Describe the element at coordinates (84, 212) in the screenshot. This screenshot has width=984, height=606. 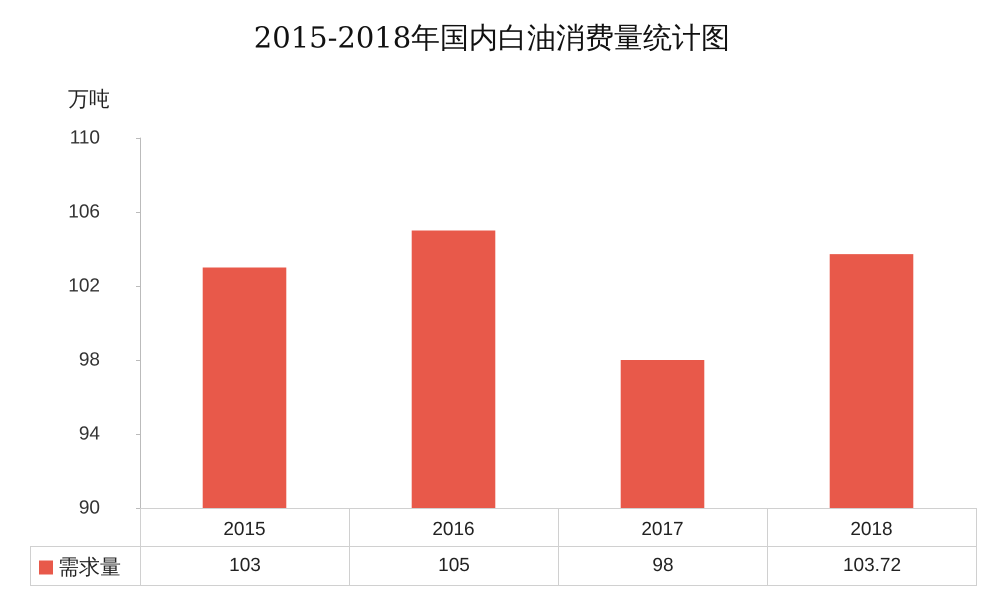
I see `y-tick-label: 106` at that location.